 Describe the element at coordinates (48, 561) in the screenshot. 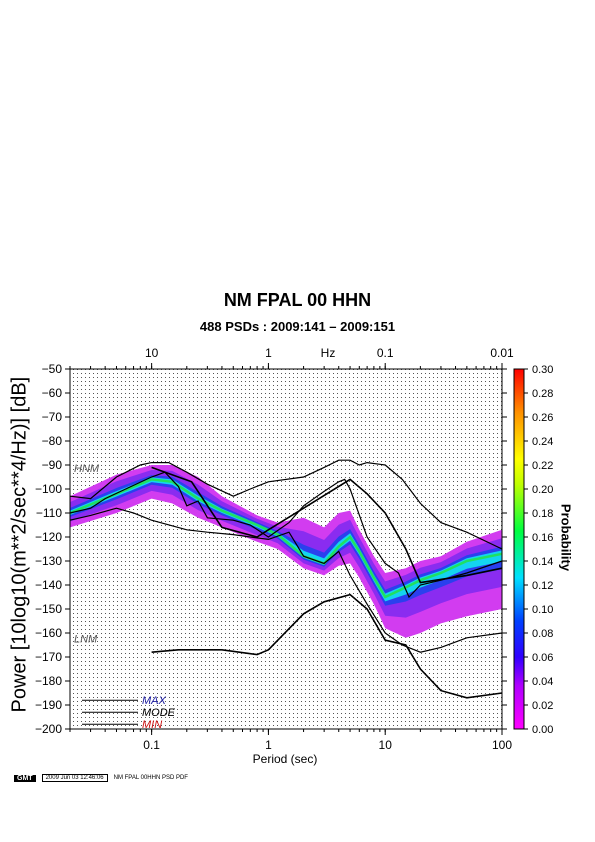

I see `y-tick-label: −130` at that location.